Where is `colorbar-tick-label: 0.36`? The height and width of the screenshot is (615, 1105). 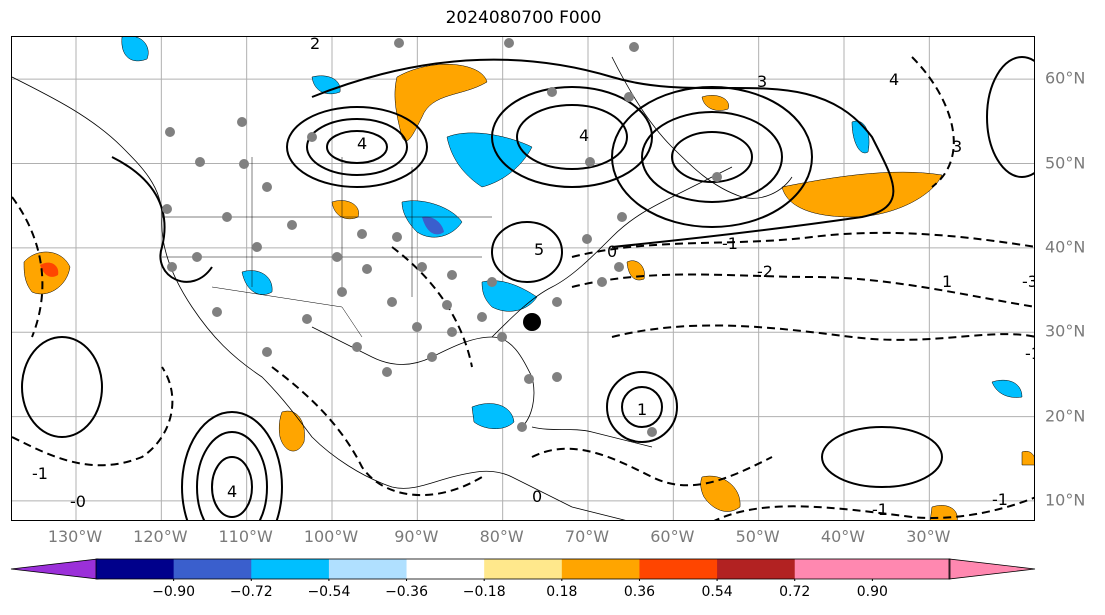
colorbar-tick-label: 0.36 is located at coordinates (639, 592).